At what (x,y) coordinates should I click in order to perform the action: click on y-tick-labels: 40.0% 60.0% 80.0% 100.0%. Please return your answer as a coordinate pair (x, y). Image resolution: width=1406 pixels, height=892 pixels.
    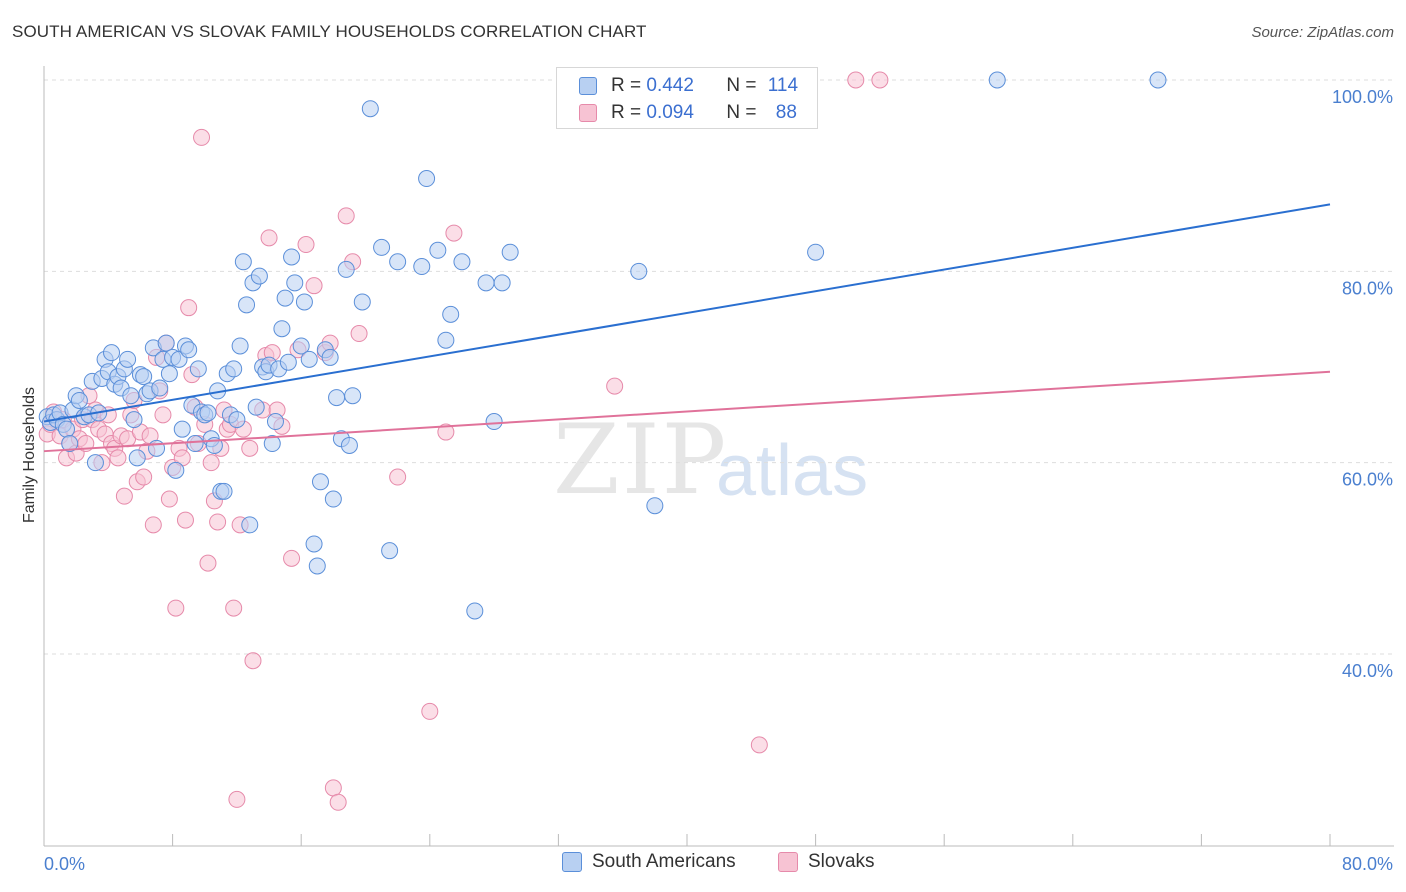
    Looking at the image, I should click on (1362, 384).